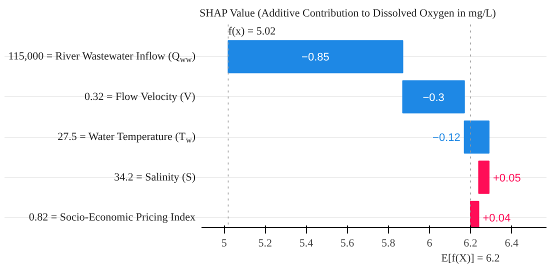  Describe the element at coordinates (252, 32) in the screenshot. I see `ref-line-label: f(x) = 5.02` at that location.